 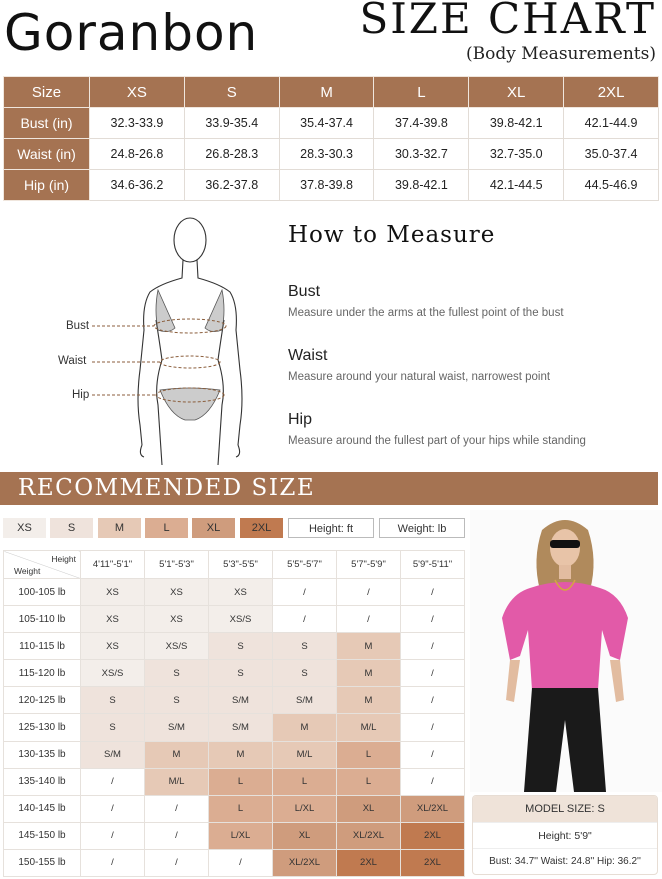 What do you see at coordinates (304, 291) in the screenshot?
I see `bust-heading: Bust` at bounding box center [304, 291].